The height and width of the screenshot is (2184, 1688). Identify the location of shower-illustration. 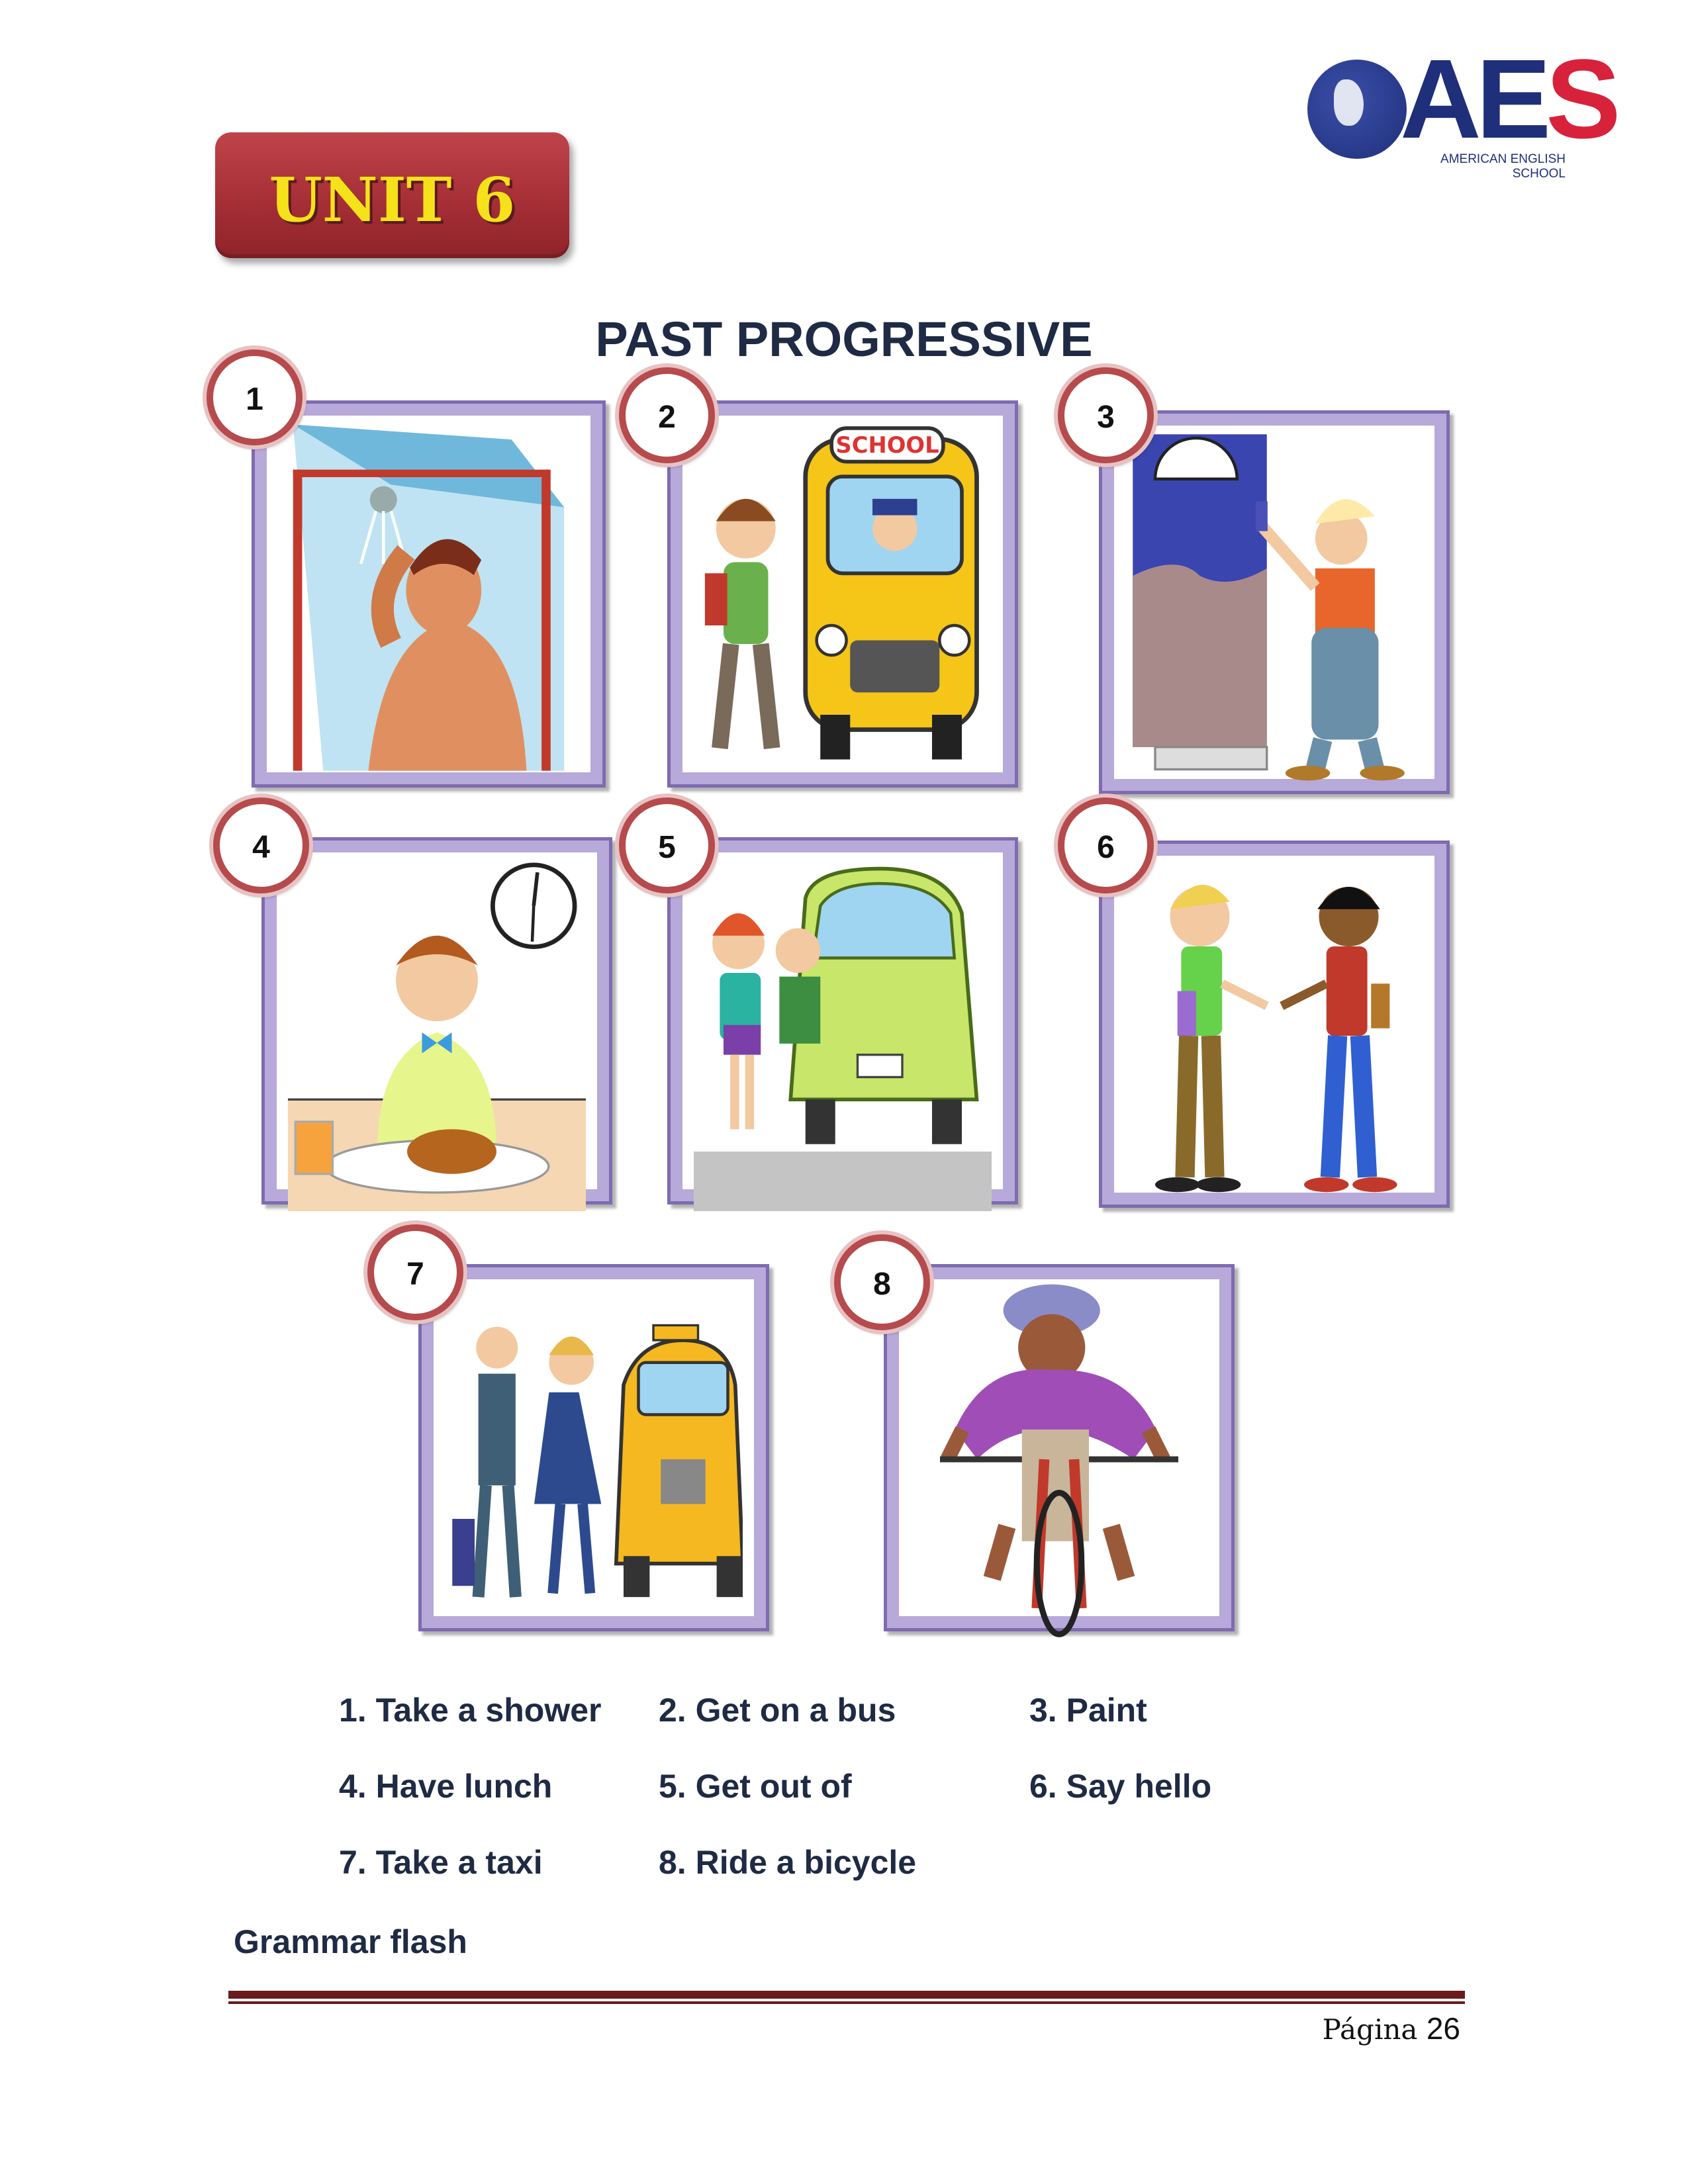
(429, 597).